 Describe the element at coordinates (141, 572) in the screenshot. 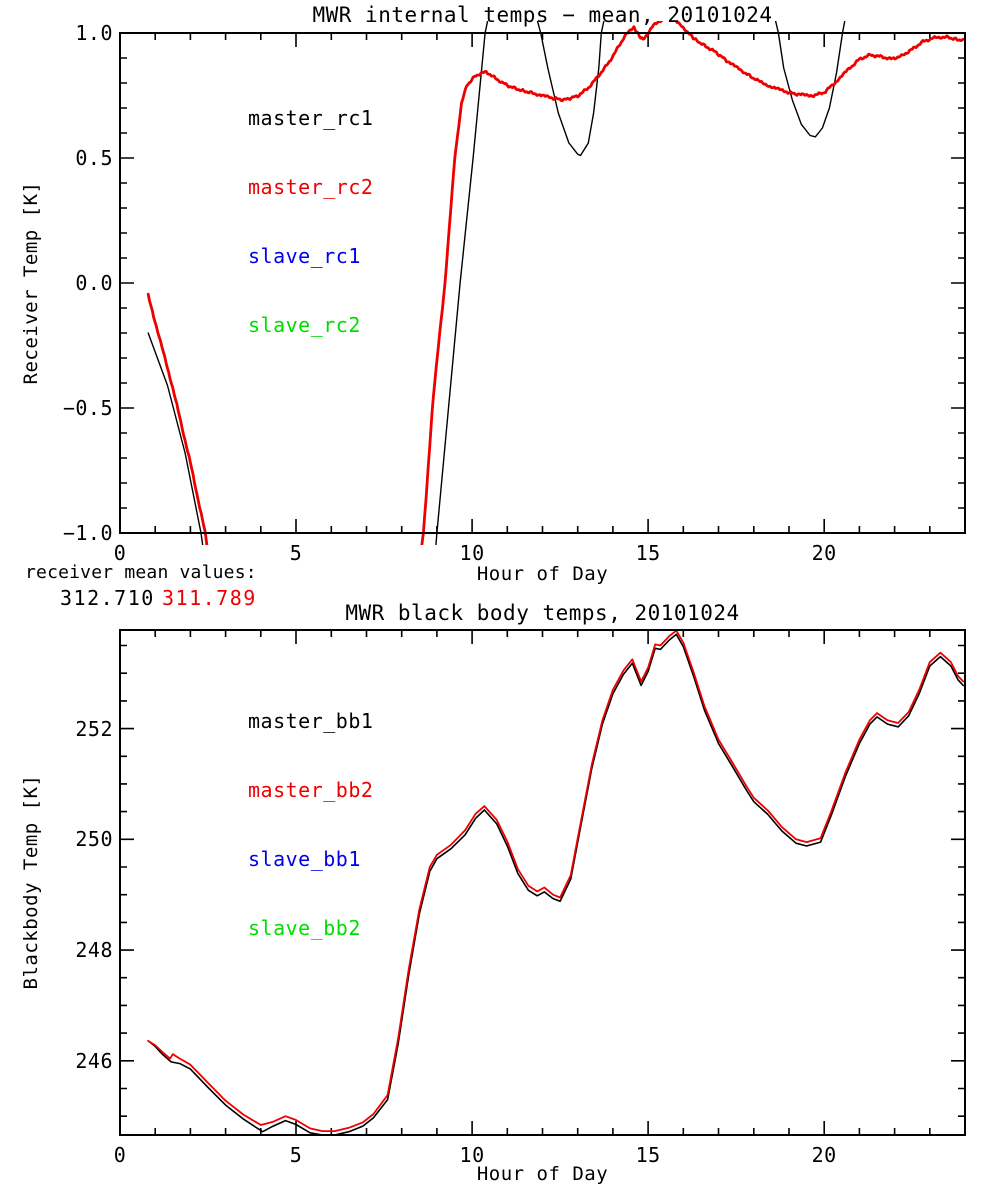

I see `receiver-mean-values-label: receiver mean values:` at that location.